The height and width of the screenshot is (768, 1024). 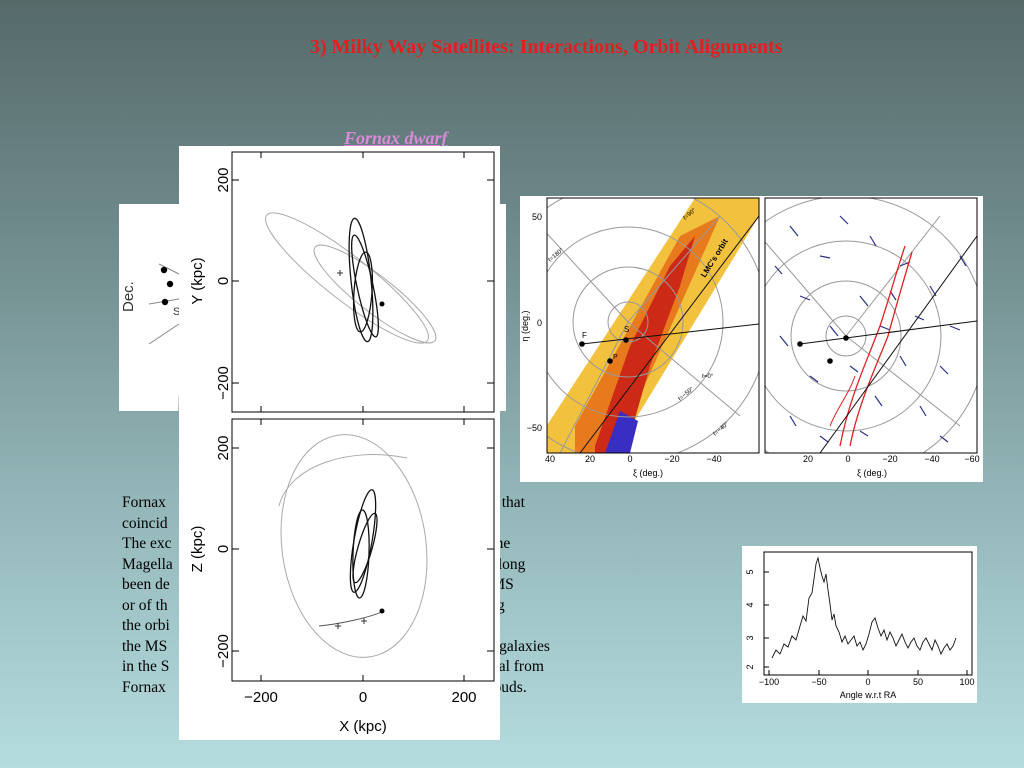 I want to click on stream-point-label-f: F, so click(x=584, y=335).